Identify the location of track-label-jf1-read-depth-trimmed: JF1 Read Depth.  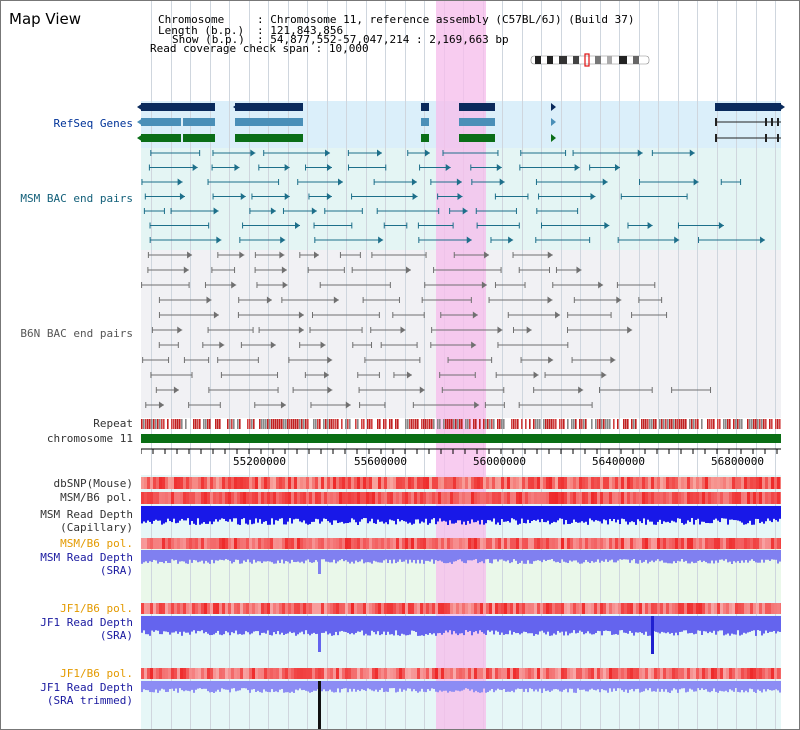
(86, 687).